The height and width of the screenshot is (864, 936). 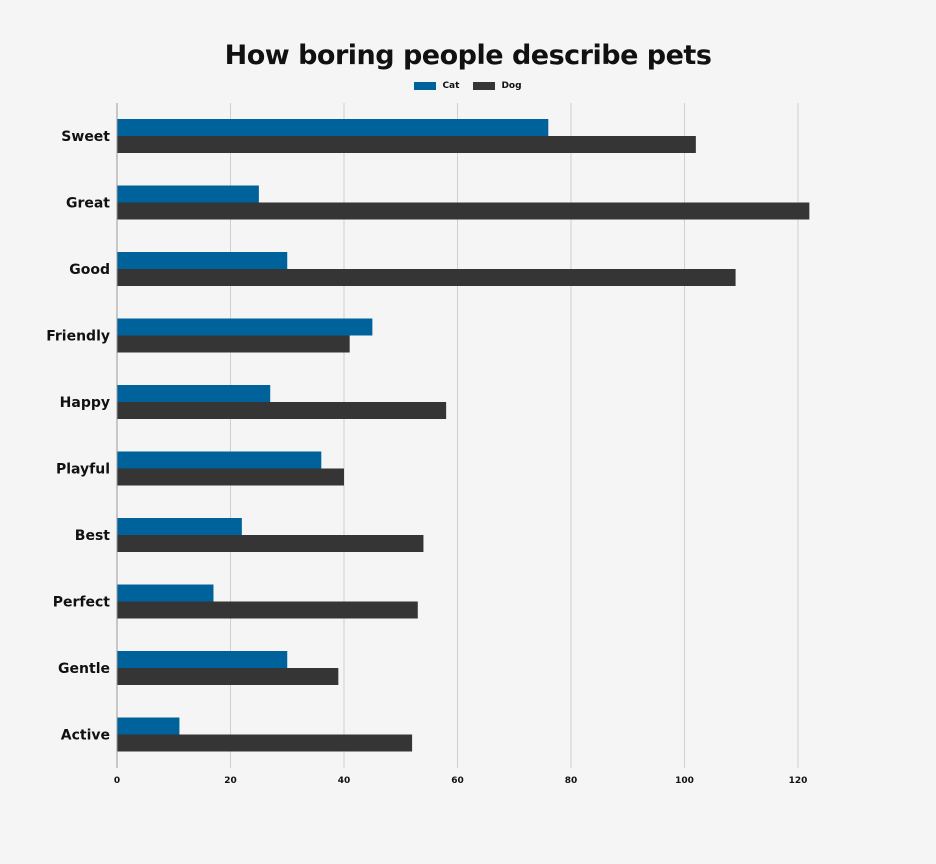 What do you see at coordinates (78, 337) in the screenshot?
I see `category-label-friendly: Friendly` at bounding box center [78, 337].